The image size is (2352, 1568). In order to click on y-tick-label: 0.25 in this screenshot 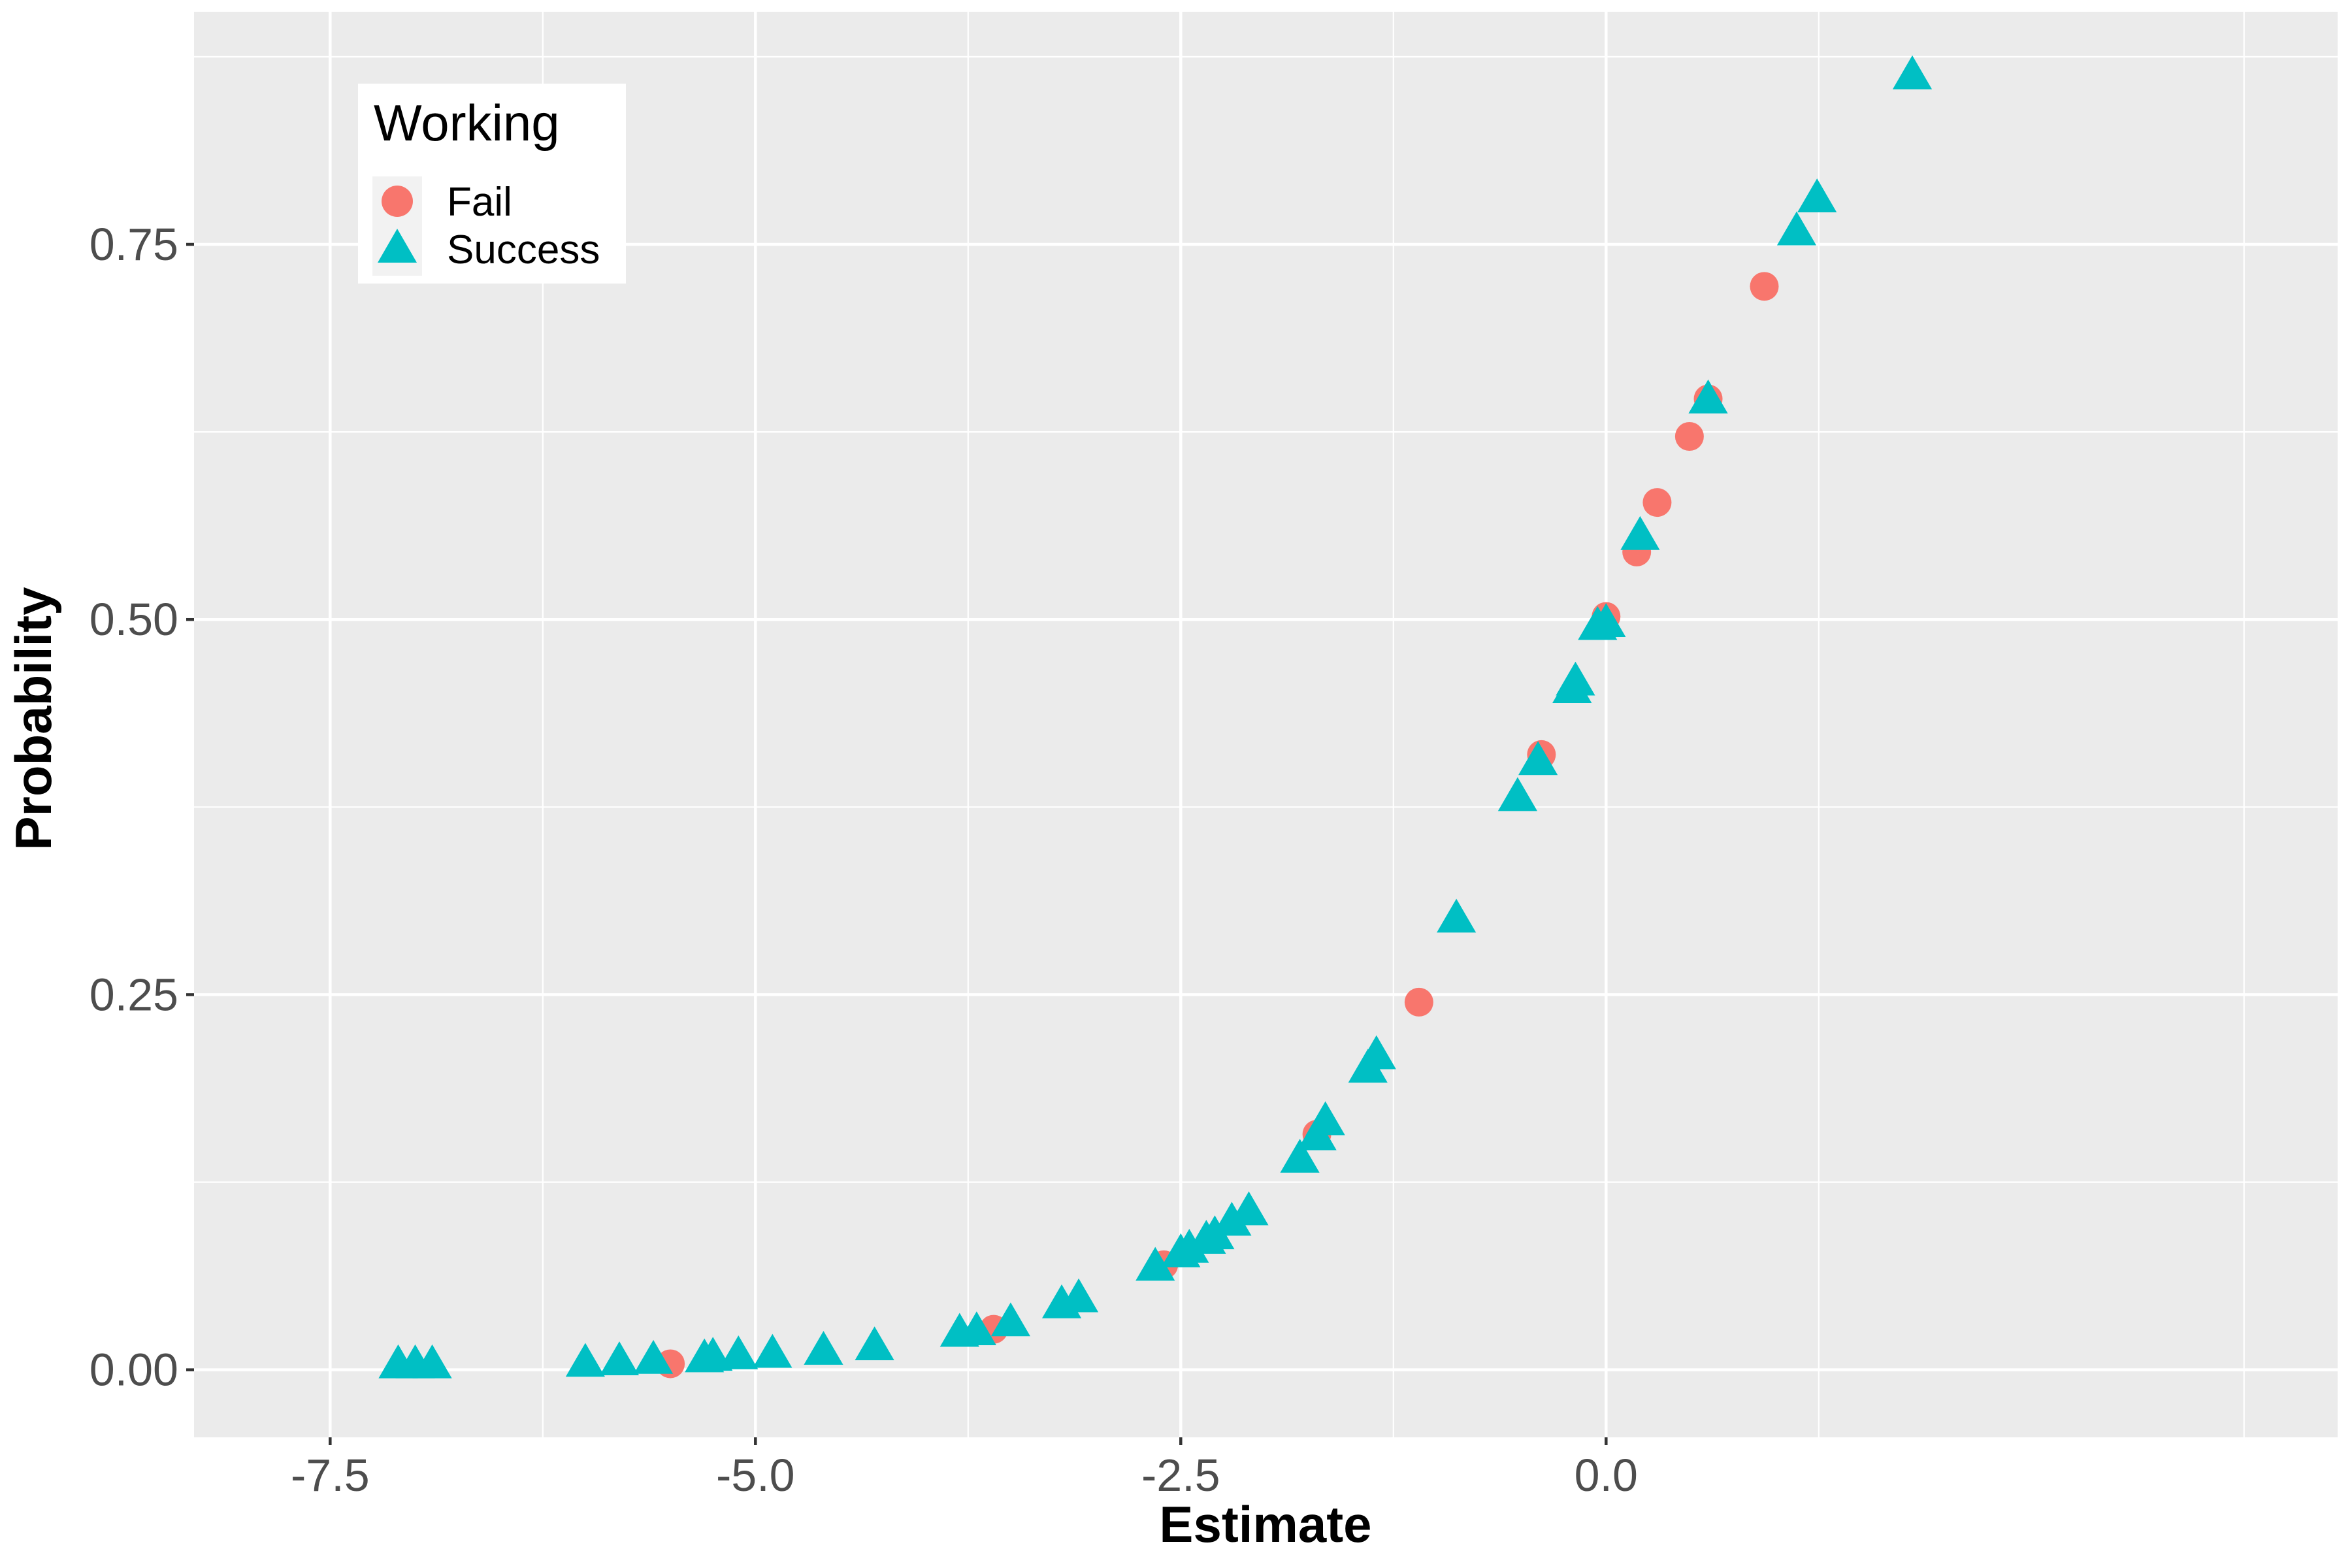, I will do `click(134, 994)`.